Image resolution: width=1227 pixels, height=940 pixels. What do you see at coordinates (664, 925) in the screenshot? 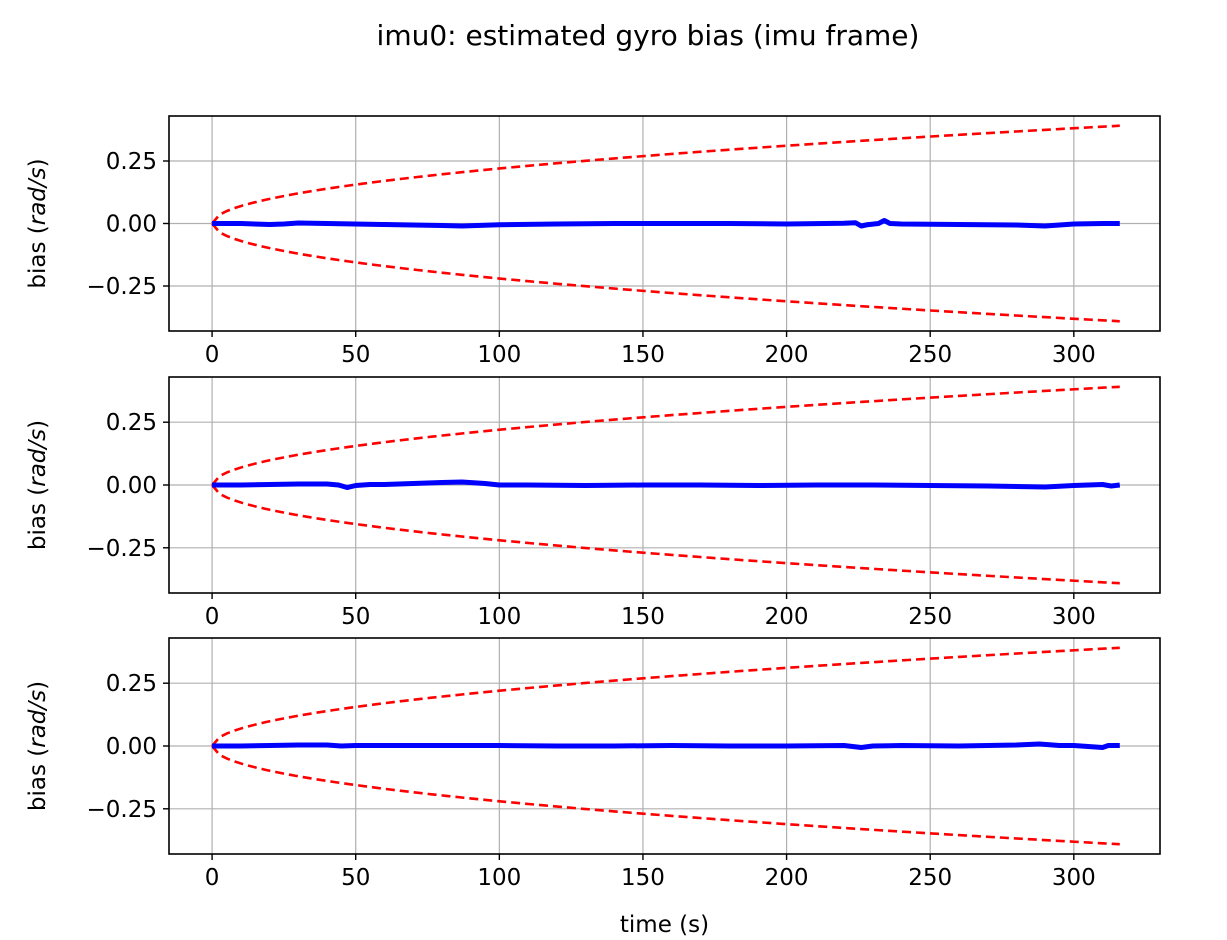
I see `x-axis-label: time (s)` at bounding box center [664, 925].